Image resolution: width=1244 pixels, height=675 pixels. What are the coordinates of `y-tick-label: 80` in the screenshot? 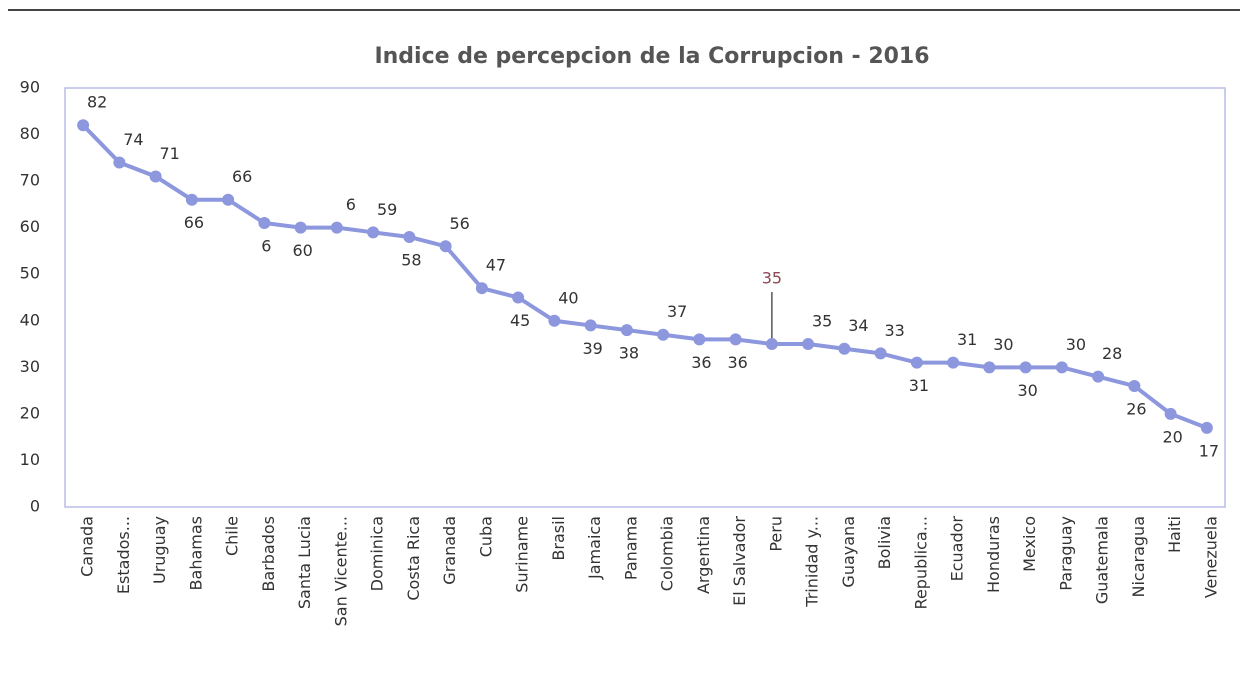 It's located at (30, 133).